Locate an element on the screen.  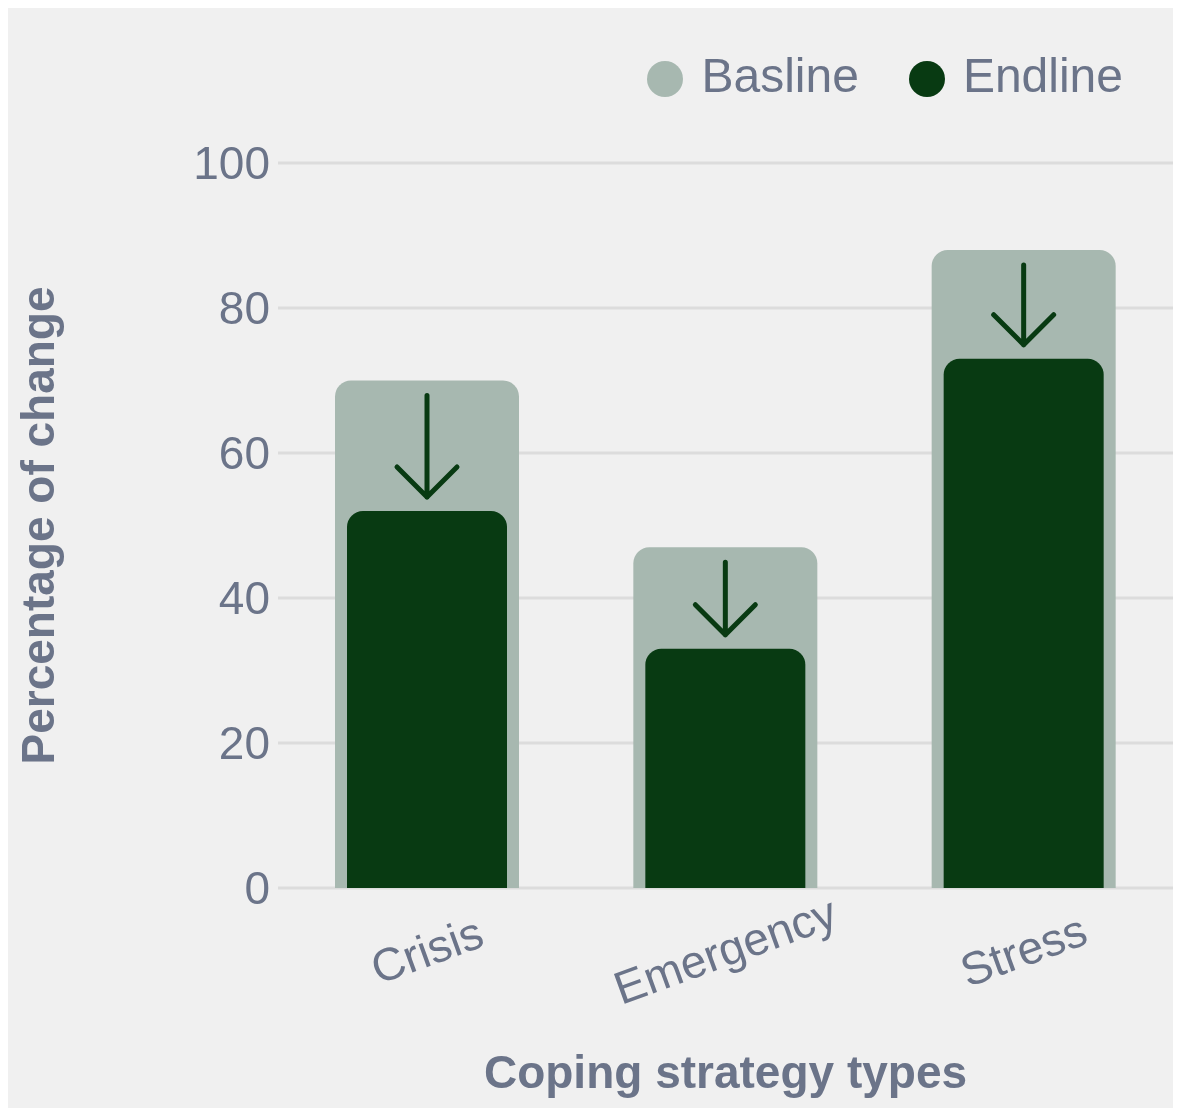
x-tick-label: Stress is located at coordinates (1023, 950).